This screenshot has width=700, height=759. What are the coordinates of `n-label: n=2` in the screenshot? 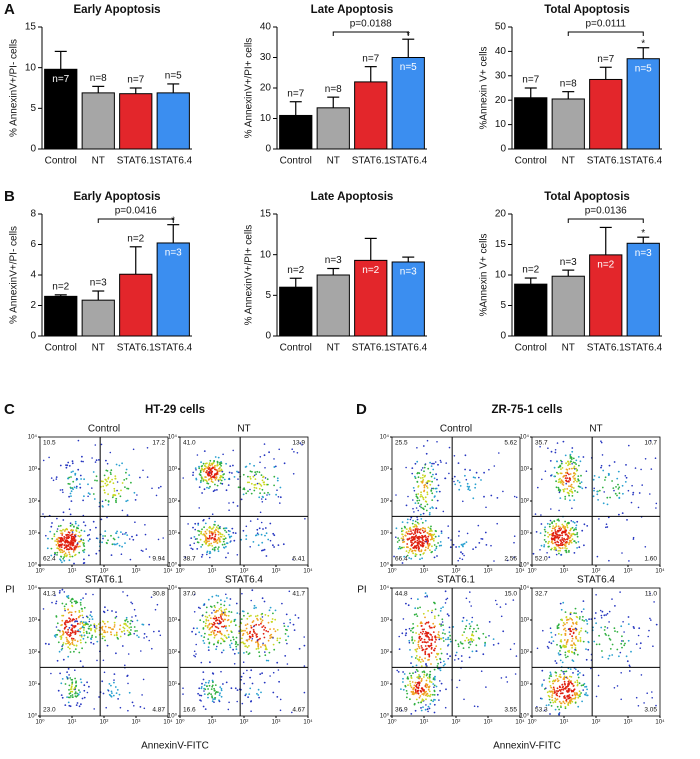 It's located at (370, 270).